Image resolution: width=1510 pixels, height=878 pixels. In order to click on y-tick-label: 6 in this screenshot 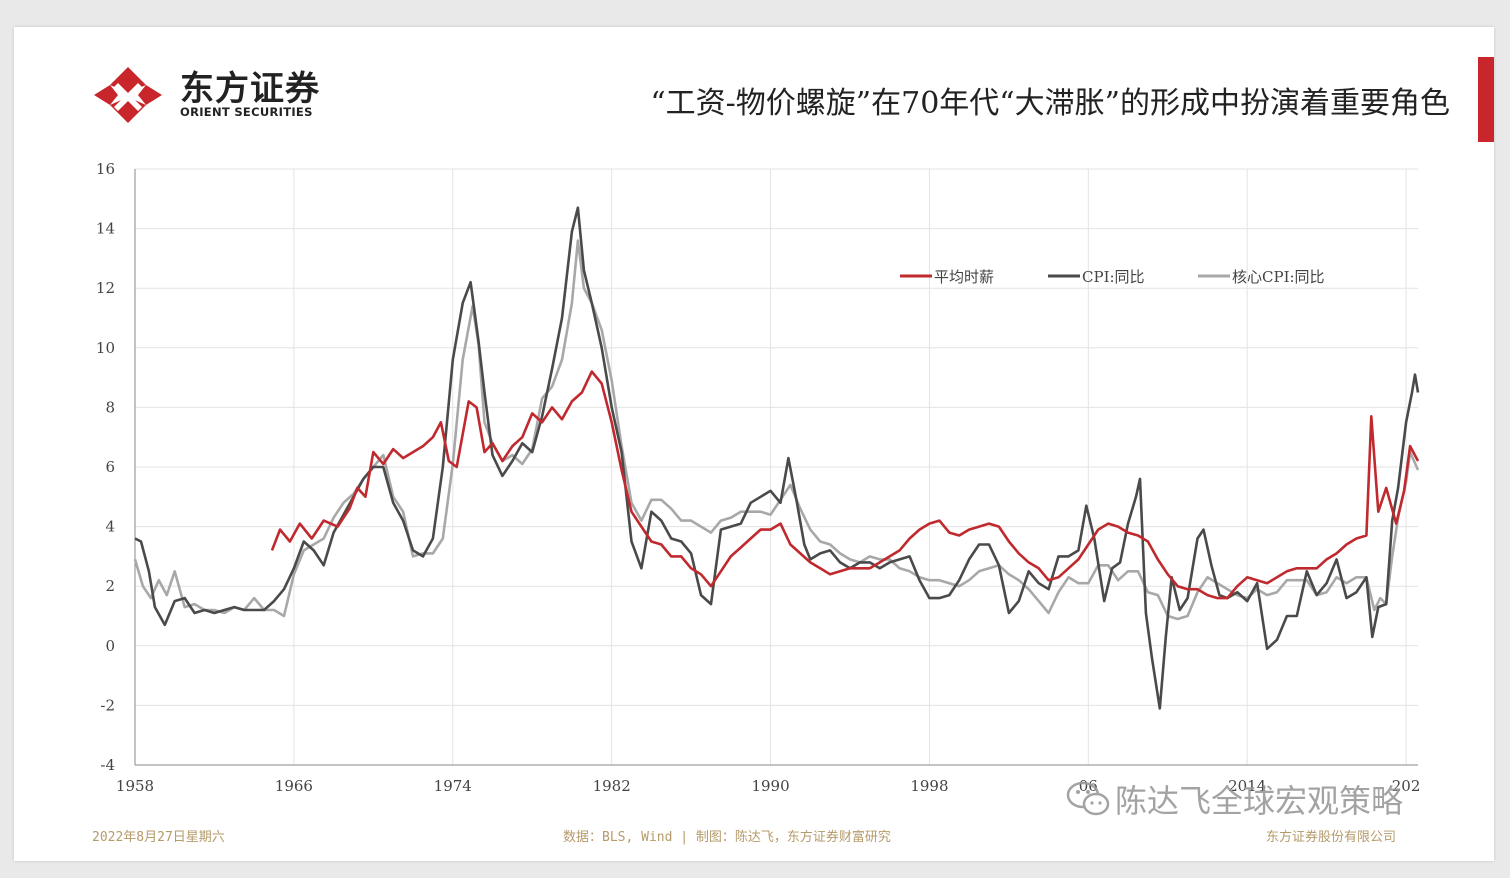, I will do `click(110, 467)`.